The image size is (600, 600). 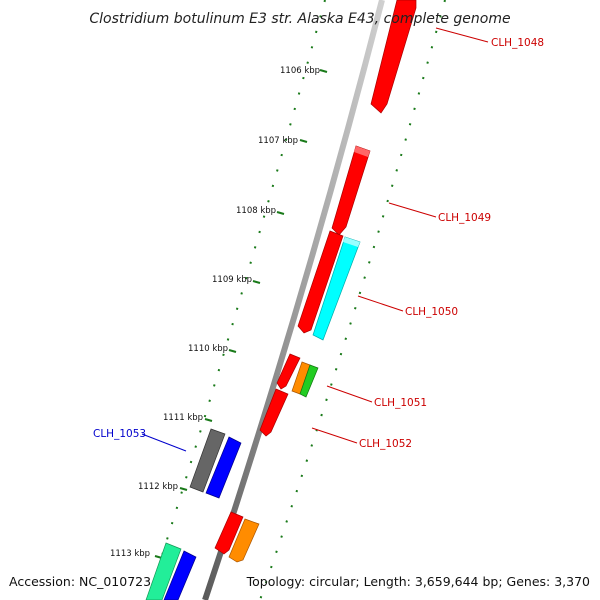 I want to click on kbp-label: 1108 kbp, so click(x=256, y=211).